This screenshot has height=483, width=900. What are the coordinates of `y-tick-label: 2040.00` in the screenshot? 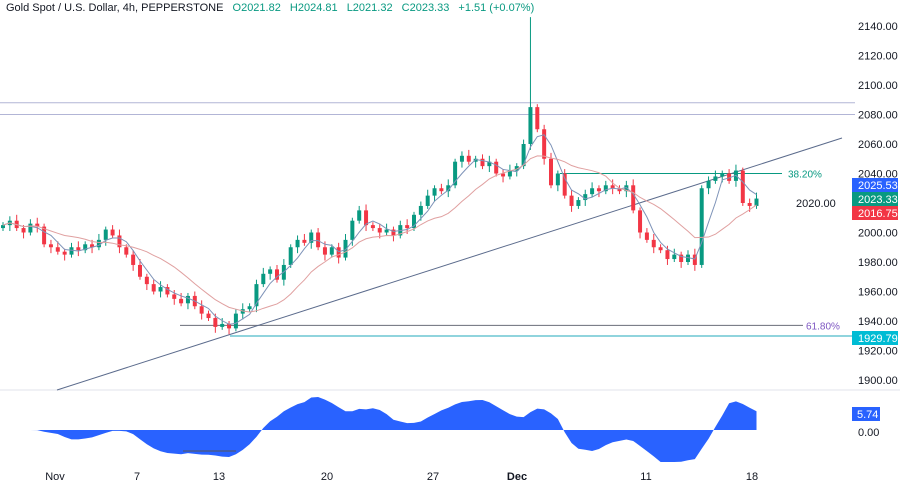 It's located at (878, 175).